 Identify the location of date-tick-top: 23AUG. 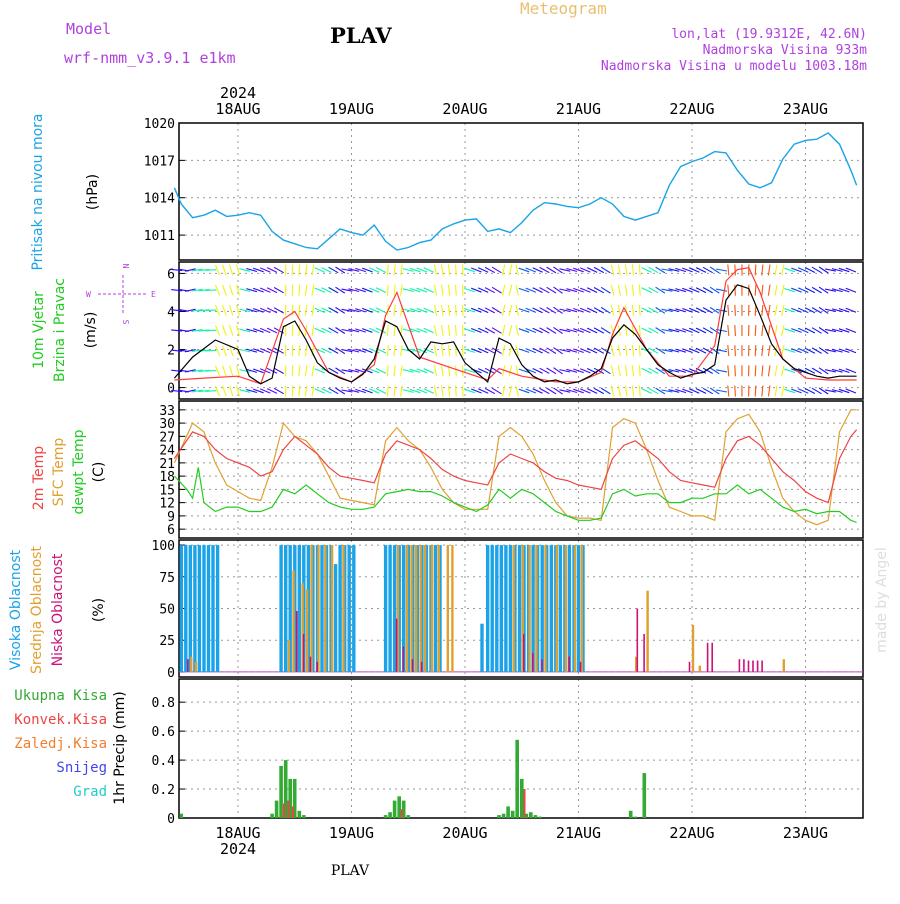
(805, 109).